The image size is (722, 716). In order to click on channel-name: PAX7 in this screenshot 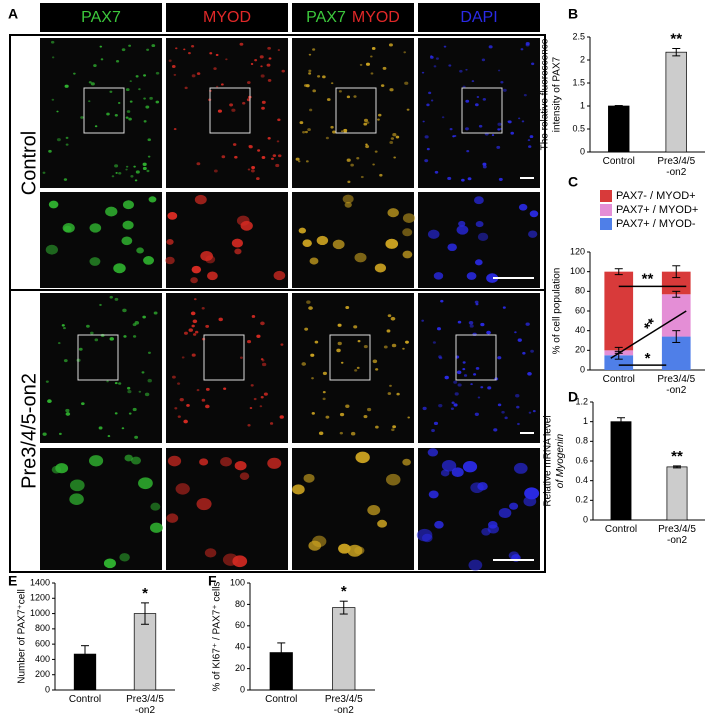, I will do `click(101, 17)`.